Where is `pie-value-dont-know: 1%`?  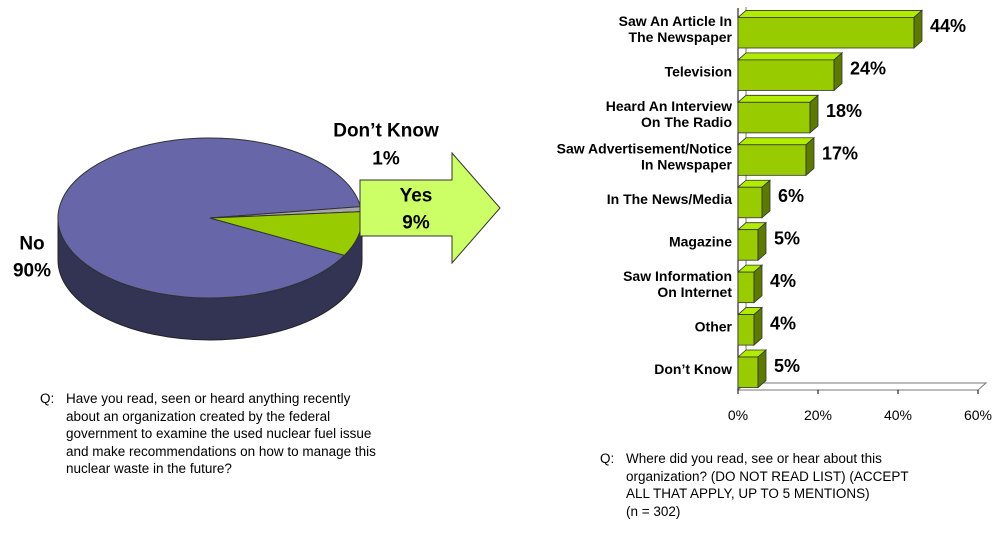 pie-value-dont-know: 1% is located at coordinates (386, 159).